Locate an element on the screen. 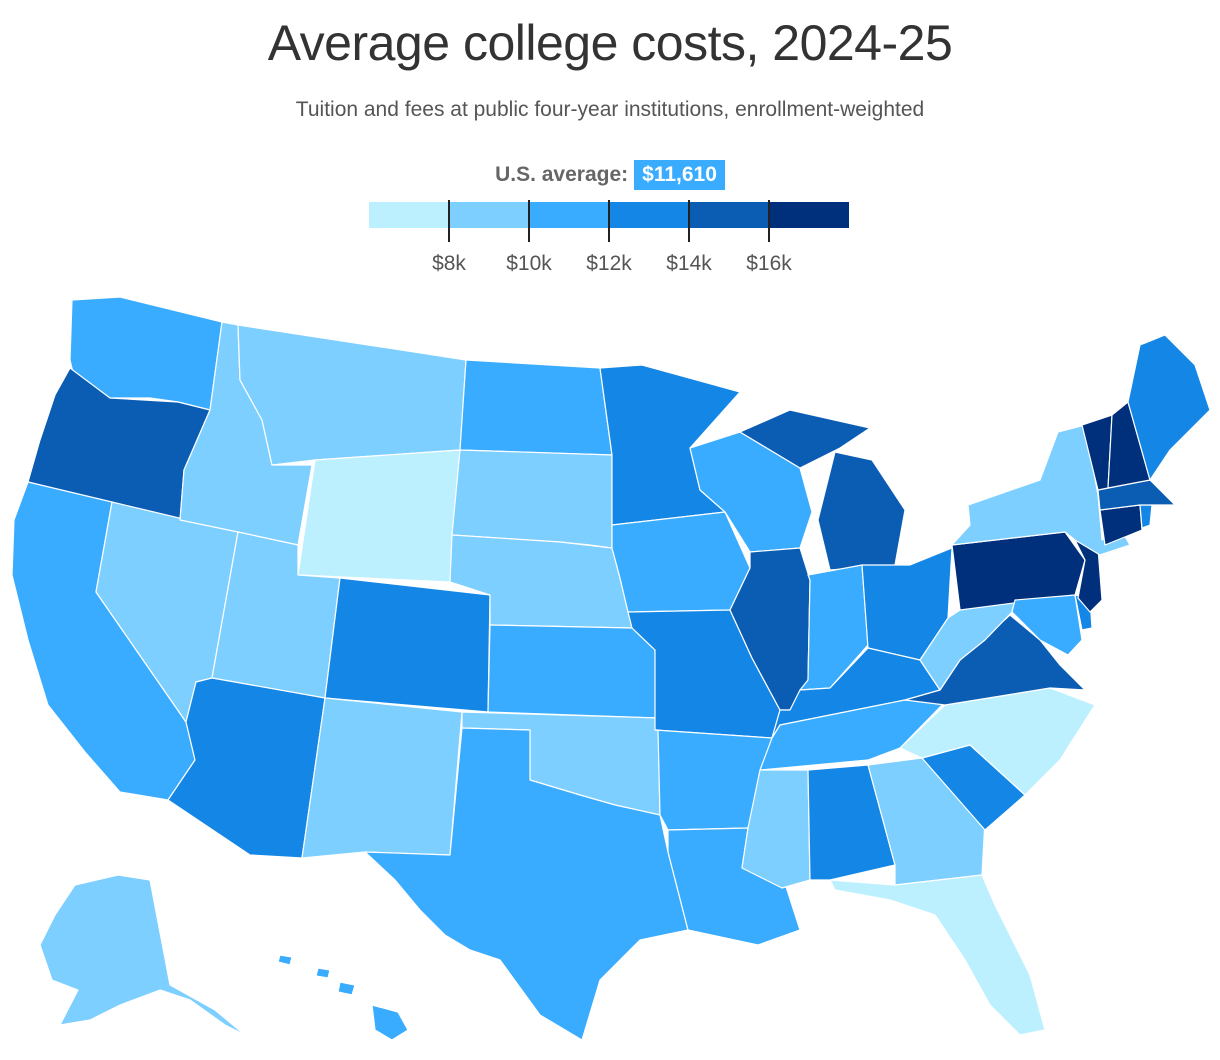 This screenshot has height=1060, width=1220. state-iowa is located at coordinates (681, 562).